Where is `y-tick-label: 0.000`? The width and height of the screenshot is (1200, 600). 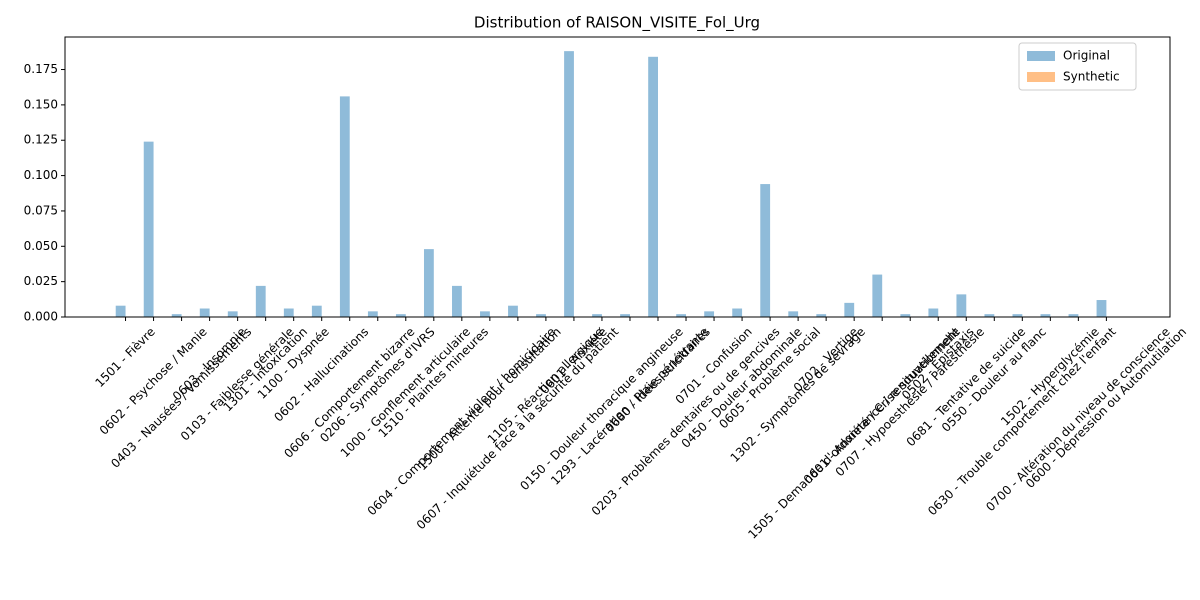 y-tick-label: 0.000 is located at coordinates (41, 317).